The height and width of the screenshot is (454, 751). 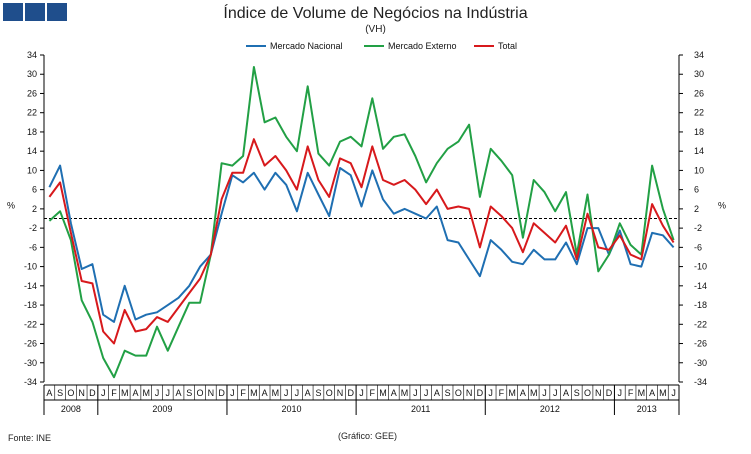 I want to click on y-tick-label-left: 10, so click(x=32, y=170).